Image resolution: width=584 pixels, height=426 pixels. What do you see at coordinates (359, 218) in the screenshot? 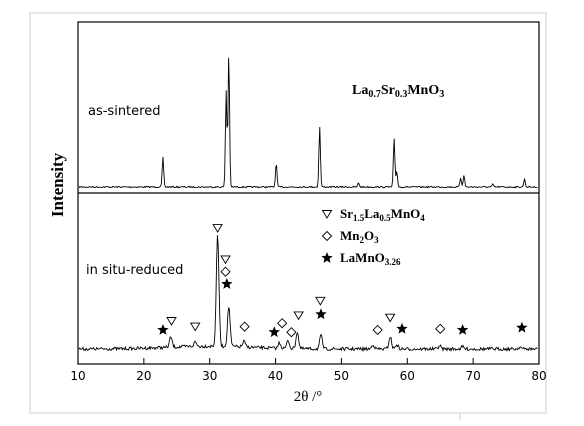
I see `formula-part: 1.5` at bounding box center [359, 218].